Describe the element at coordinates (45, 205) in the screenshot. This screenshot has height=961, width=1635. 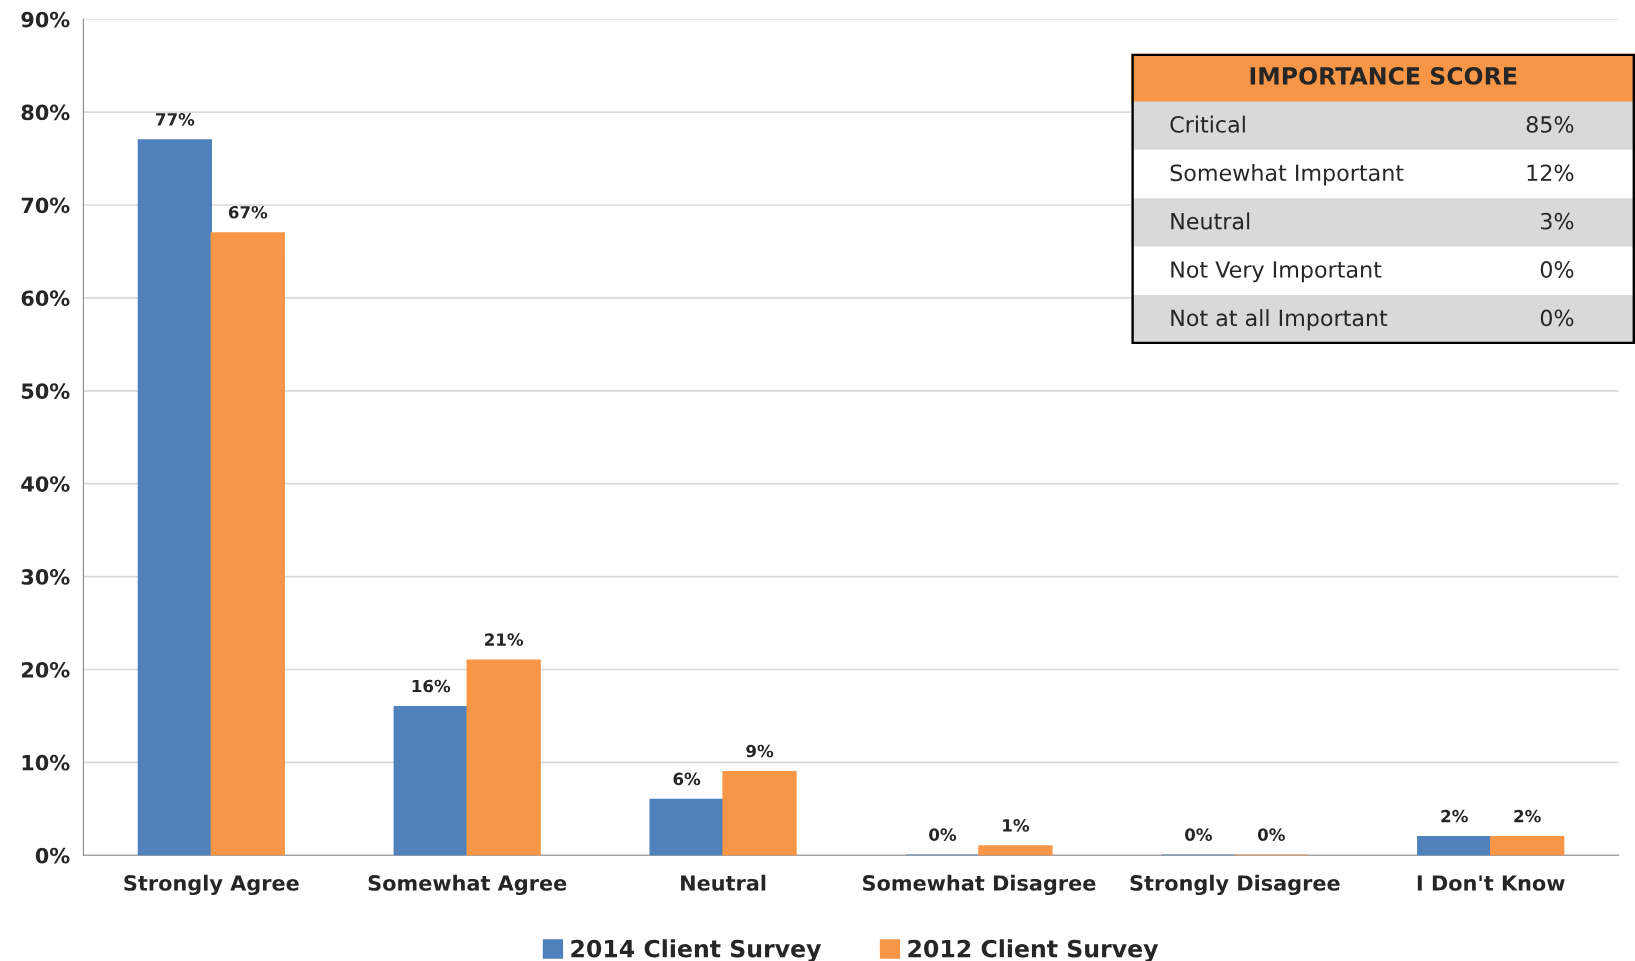
I see `y-tick-label: 70%` at that location.